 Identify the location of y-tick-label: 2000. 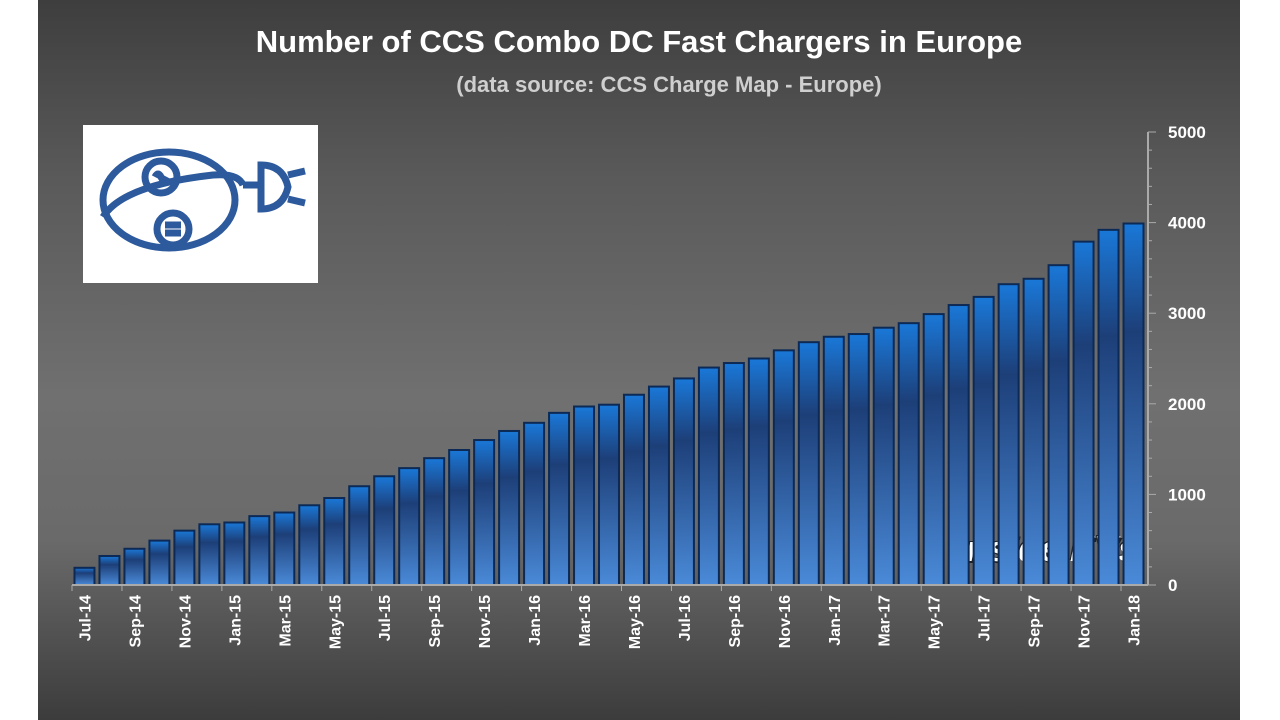
(1187, 404).